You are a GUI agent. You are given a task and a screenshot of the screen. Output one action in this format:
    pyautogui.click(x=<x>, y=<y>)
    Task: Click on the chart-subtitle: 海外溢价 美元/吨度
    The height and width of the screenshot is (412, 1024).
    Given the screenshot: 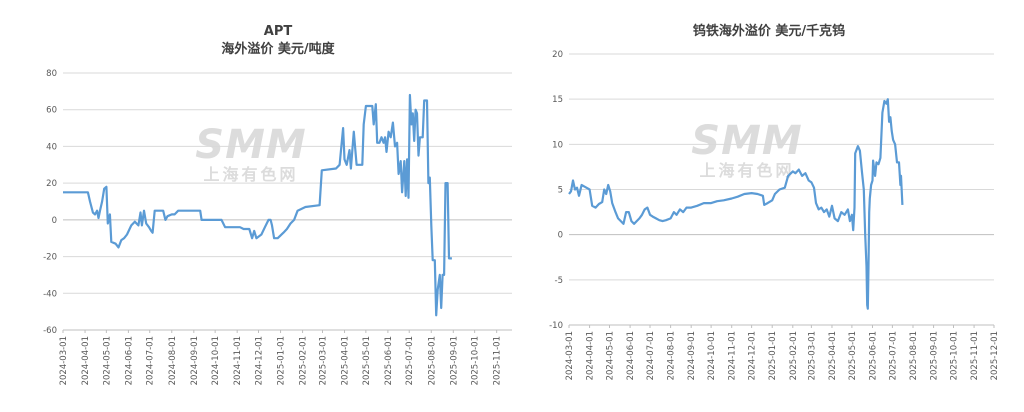 What is the action you would take?
    pyautogui.click(x=278, y=49)
    